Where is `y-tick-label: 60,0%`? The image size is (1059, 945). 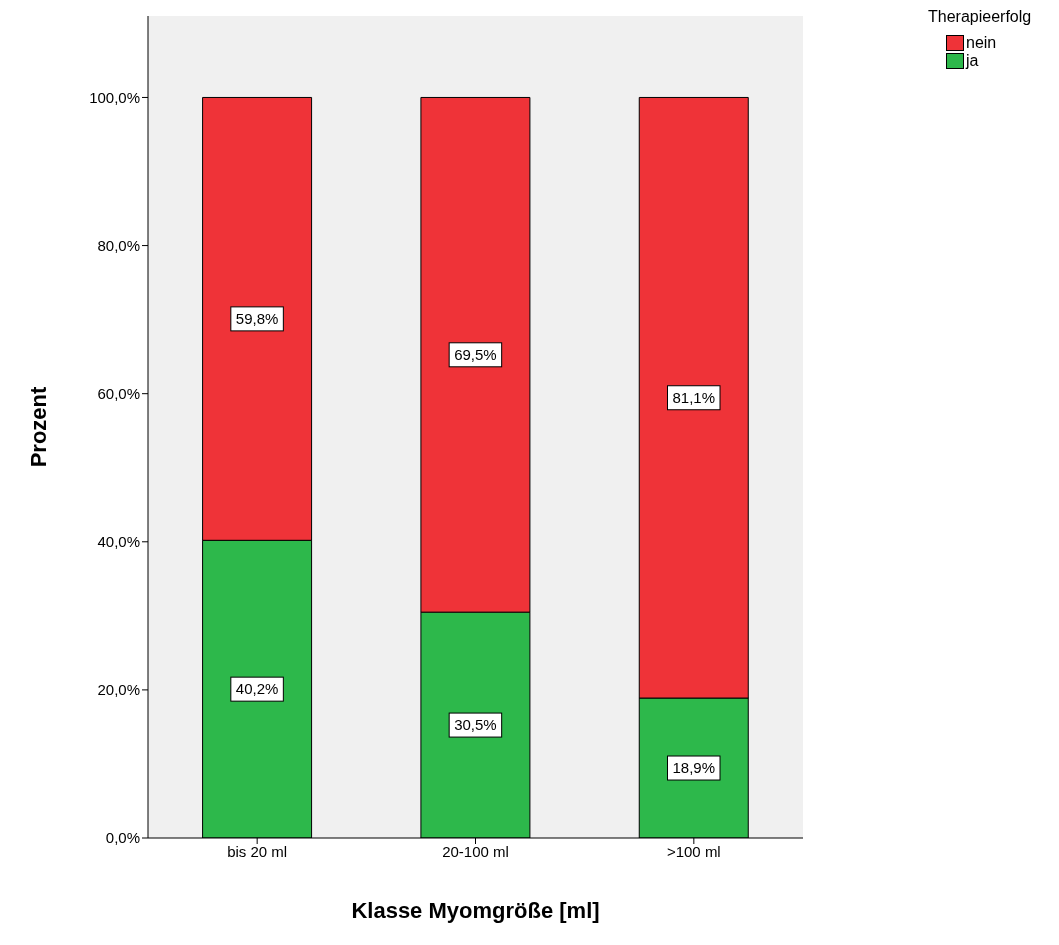
y-tick-label: 60,0% is located at coordinates (118, 393).